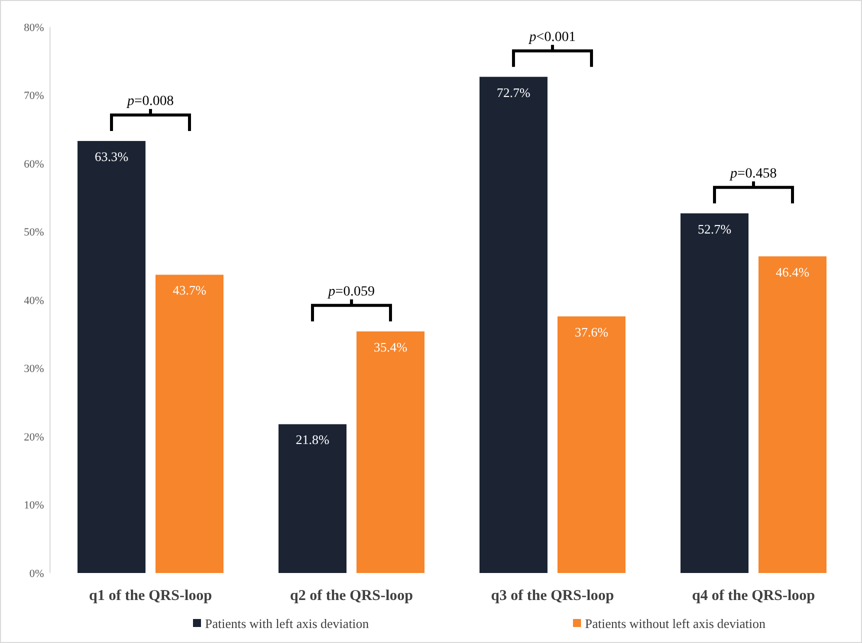 The width and height of the screenshot is (862, 643). What do you see at coordinates (675, 623) in the screenshot?
I see `legend-label: Patients without left axis deviation` at bounding box center [675, 623].